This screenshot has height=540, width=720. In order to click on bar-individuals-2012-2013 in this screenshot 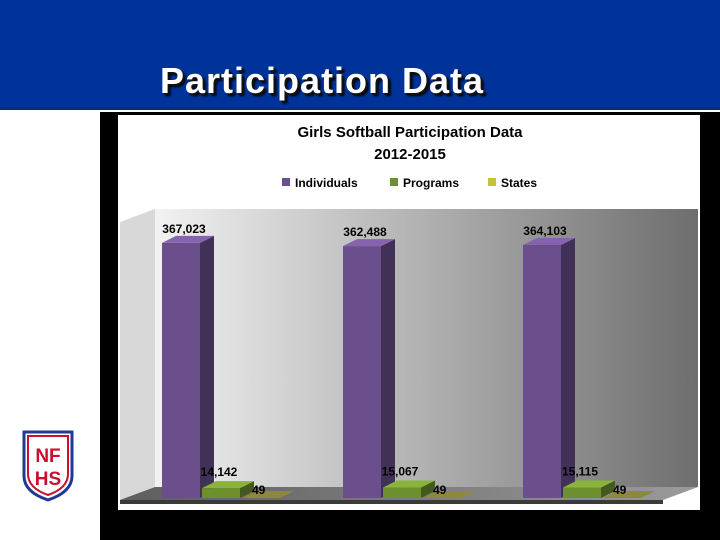, I will do `click(188, 366)`.